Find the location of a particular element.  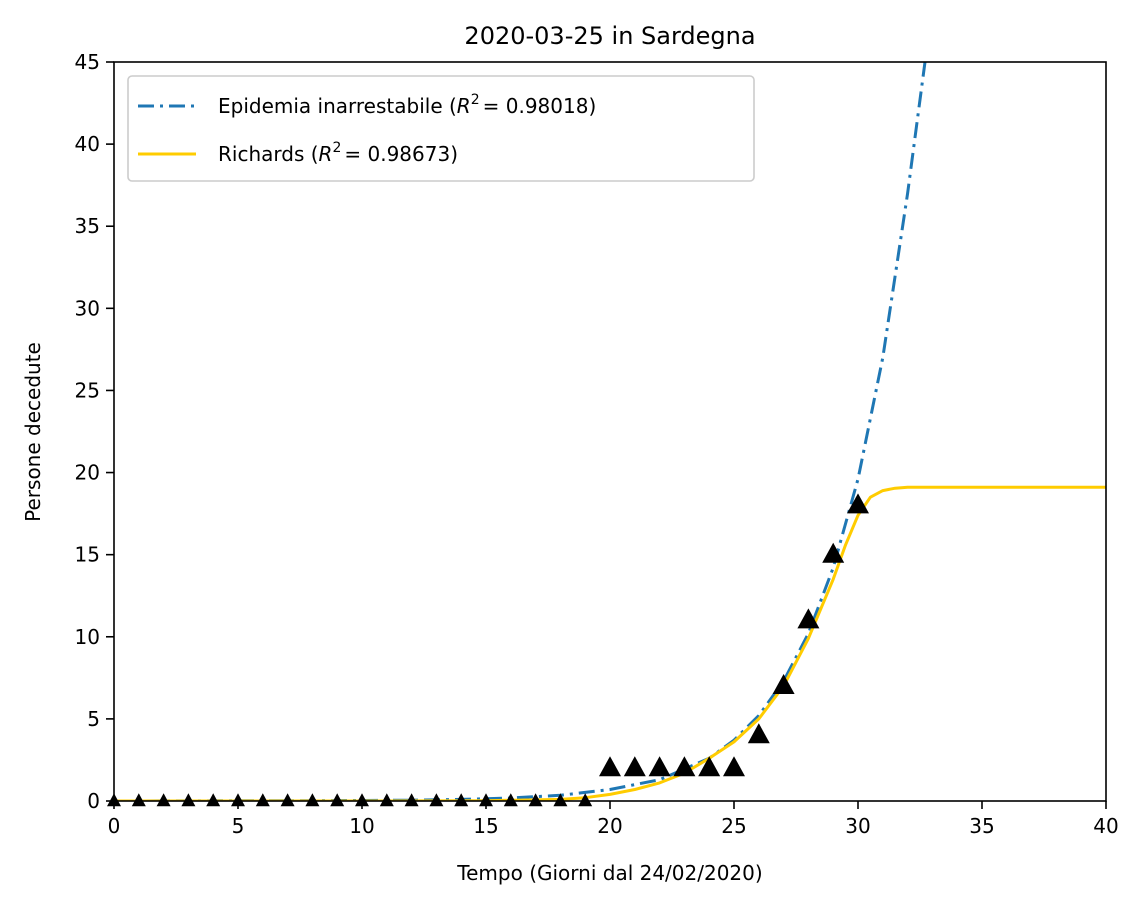

y-tick-label: 35 is located at coordinates (87, 226).